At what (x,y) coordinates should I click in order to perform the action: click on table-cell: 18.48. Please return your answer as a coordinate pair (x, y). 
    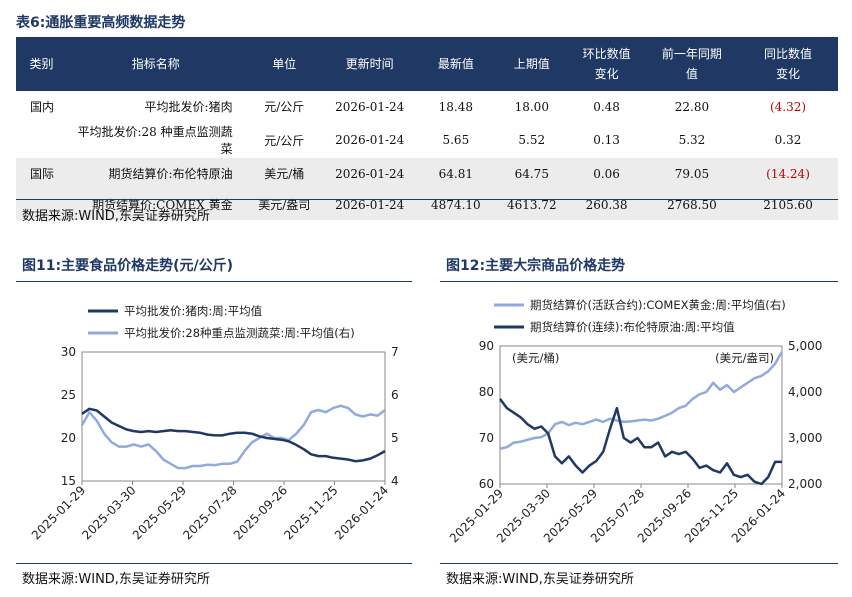
    Looking at the image, I should click on (456, 106).